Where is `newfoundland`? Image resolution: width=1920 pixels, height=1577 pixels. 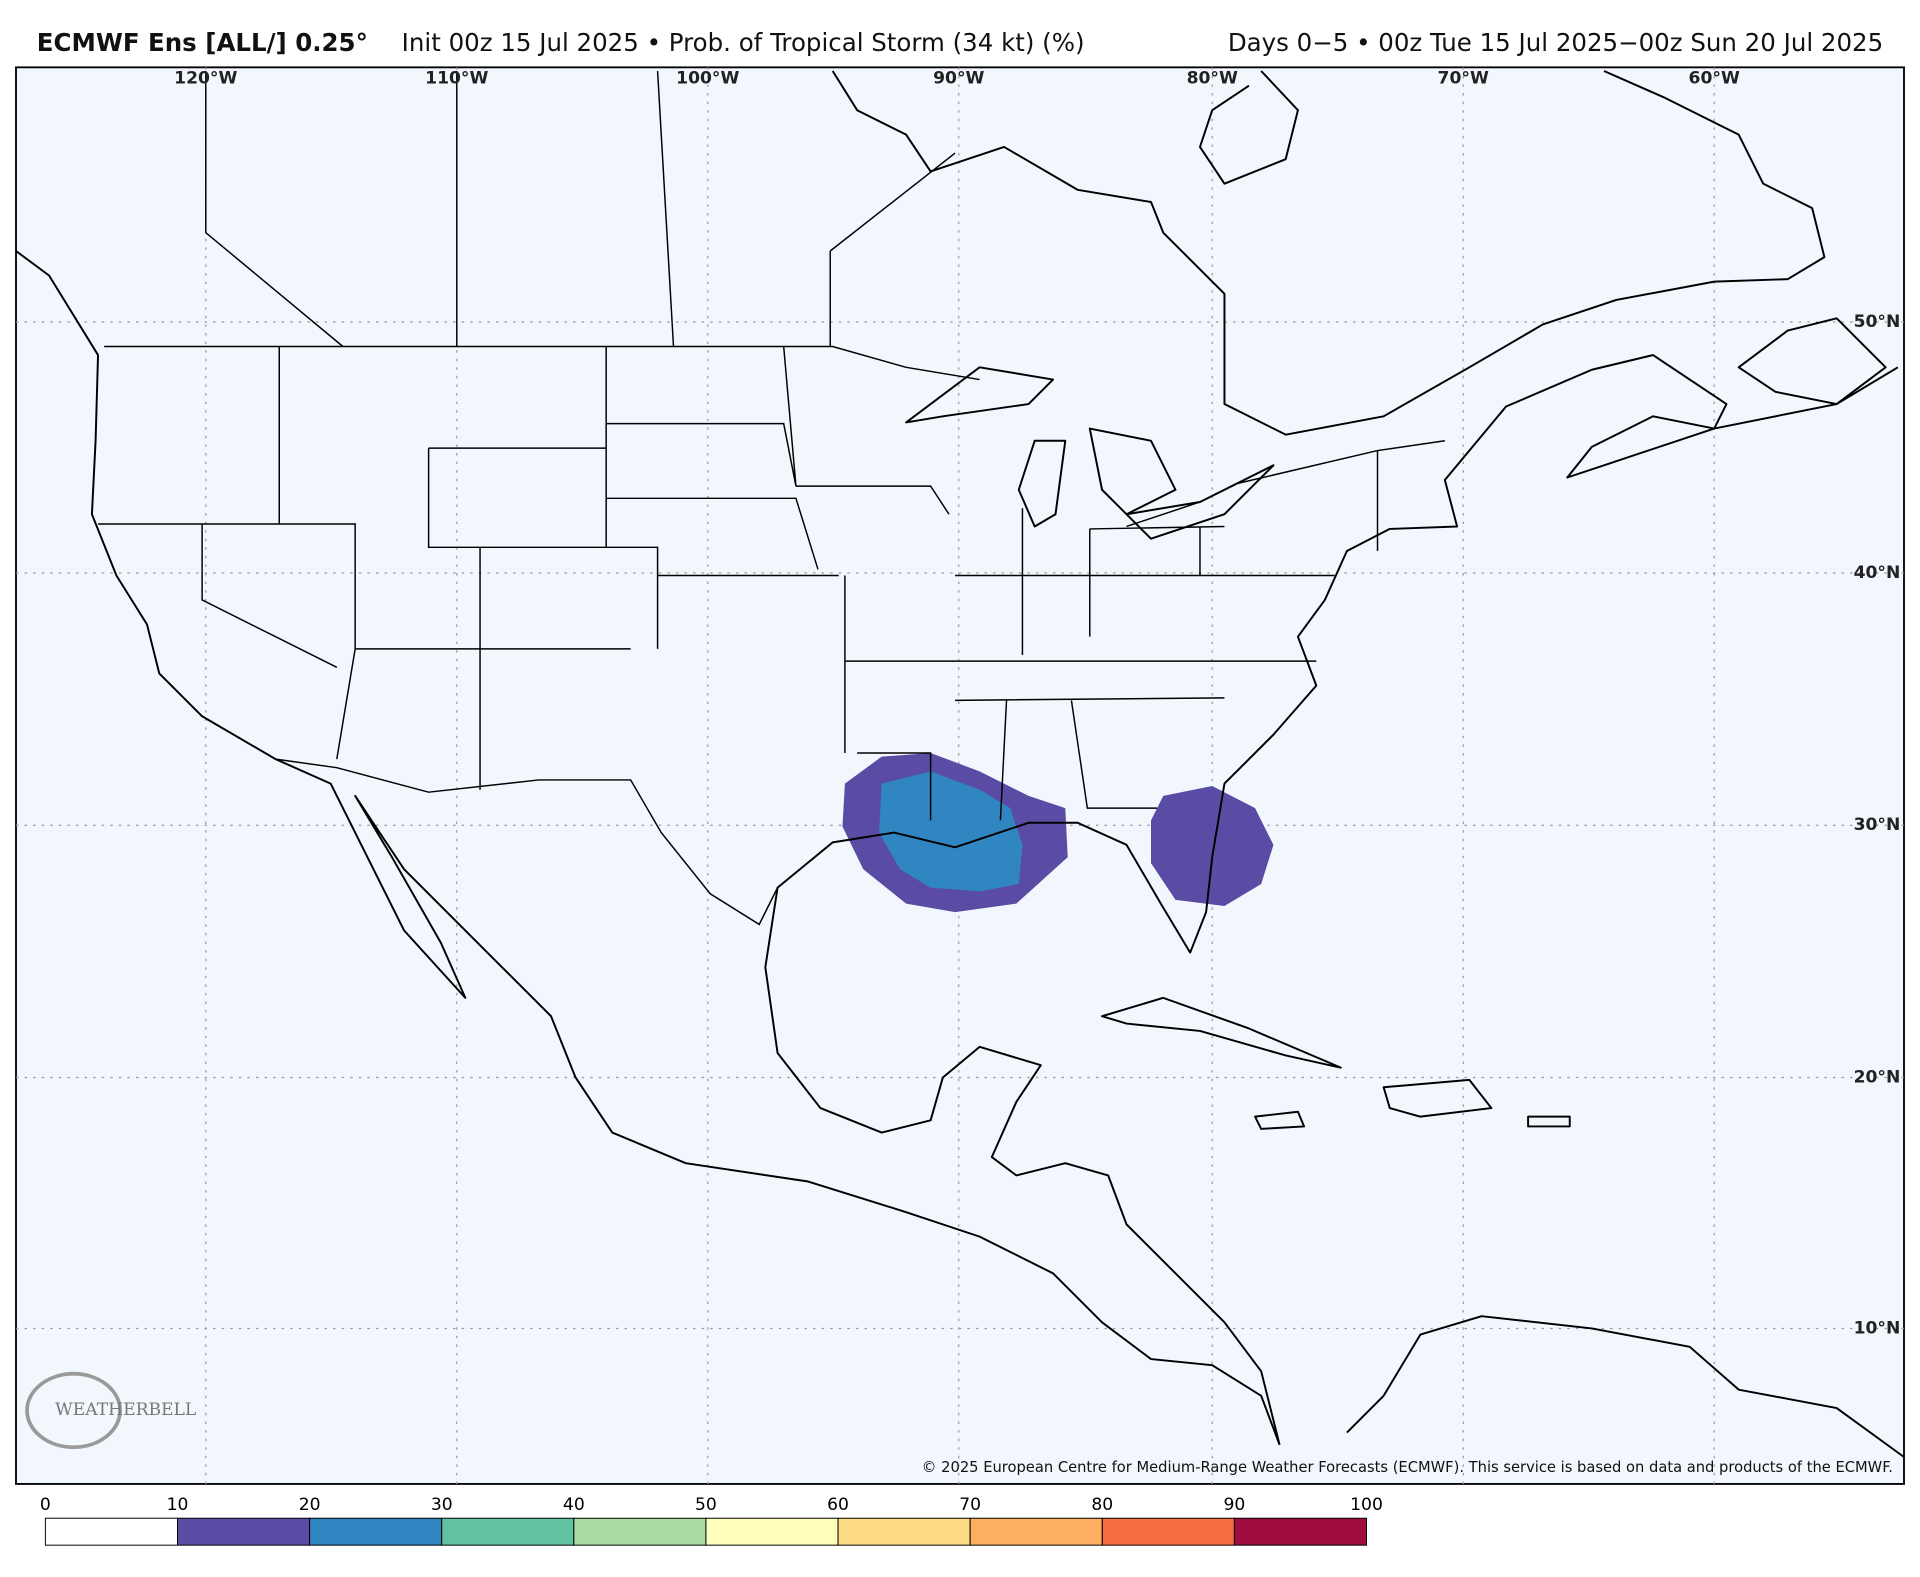
newfoundland is located at coordinates (1812, 361).